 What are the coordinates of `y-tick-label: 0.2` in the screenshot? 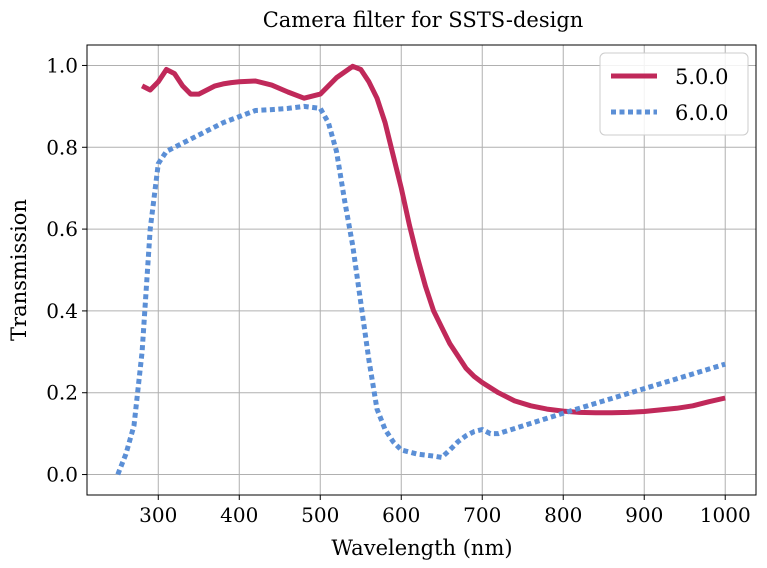 It's located at (62, 393).